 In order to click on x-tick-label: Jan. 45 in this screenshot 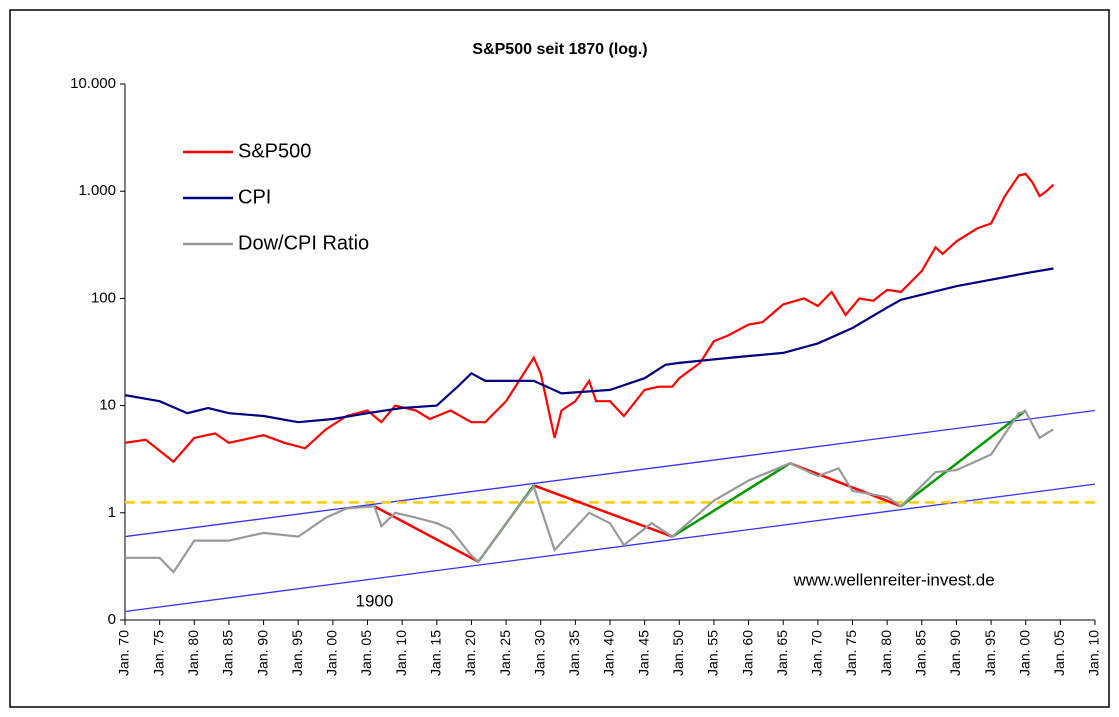, I will do `click(643, 653)`.